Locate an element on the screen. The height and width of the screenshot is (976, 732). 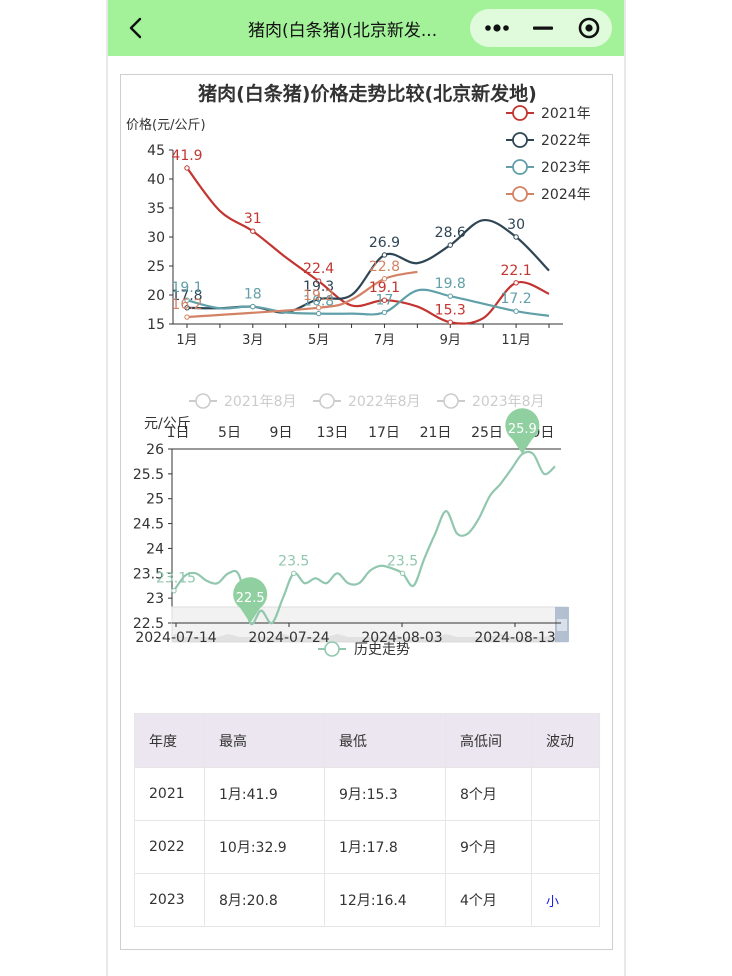
left-margin is located at coordinates (54, 488).